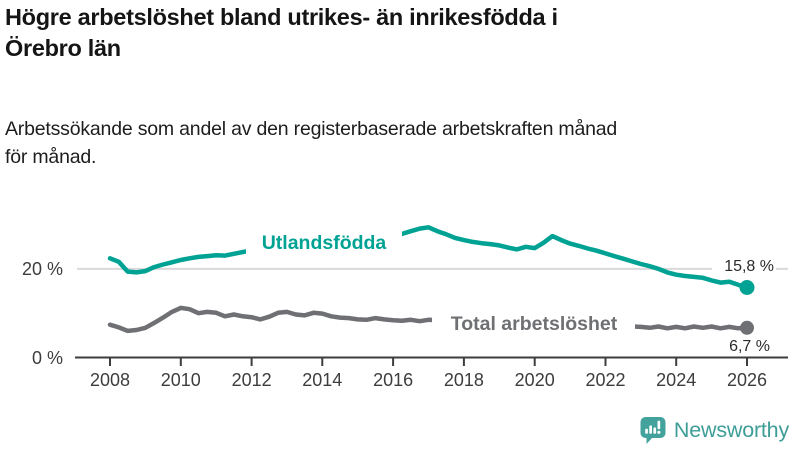  What do you see at coordinates (181, 380) in the screenshot?
I see `x-tick-label: 2010` at bounding box center [181, 380].